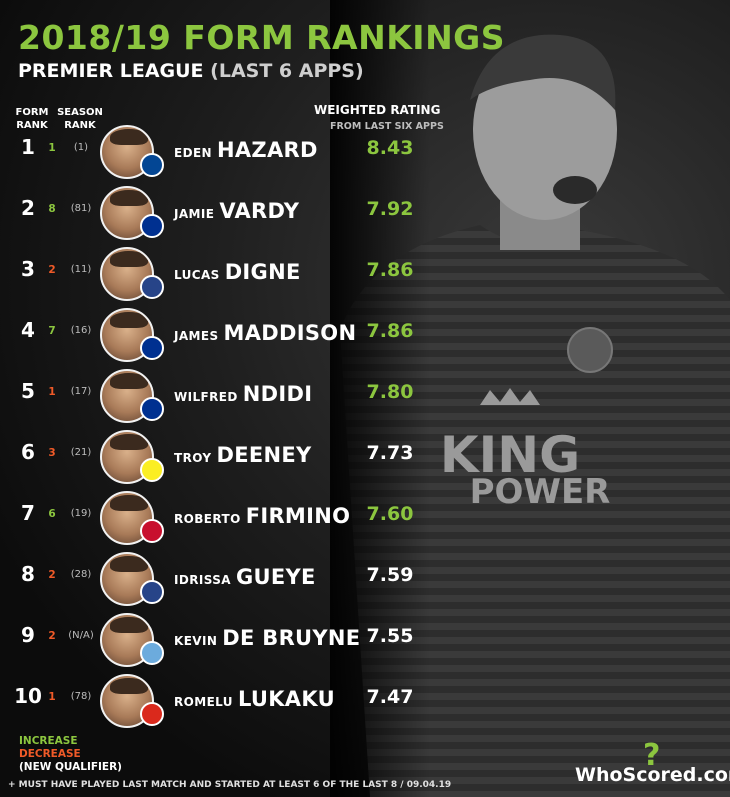  Describe the element at coordinates (52, 453) in the screenshot. I see `rank-change: 3` at that location.